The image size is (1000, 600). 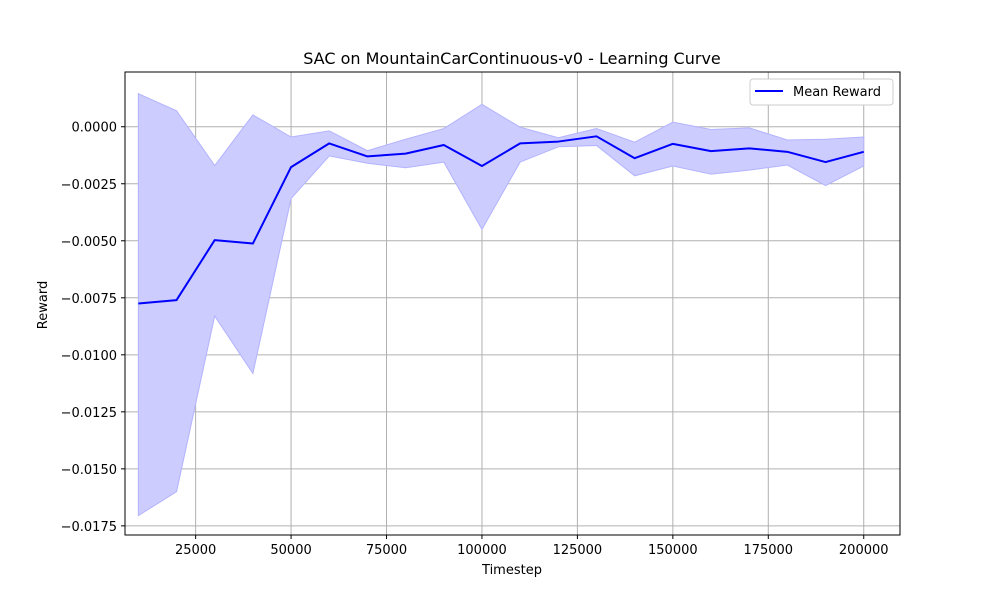 What do you see at coordinates (864, 550) in the screenshot?
I see `x-tick-label: 200000` at bounding box center [864, 550].